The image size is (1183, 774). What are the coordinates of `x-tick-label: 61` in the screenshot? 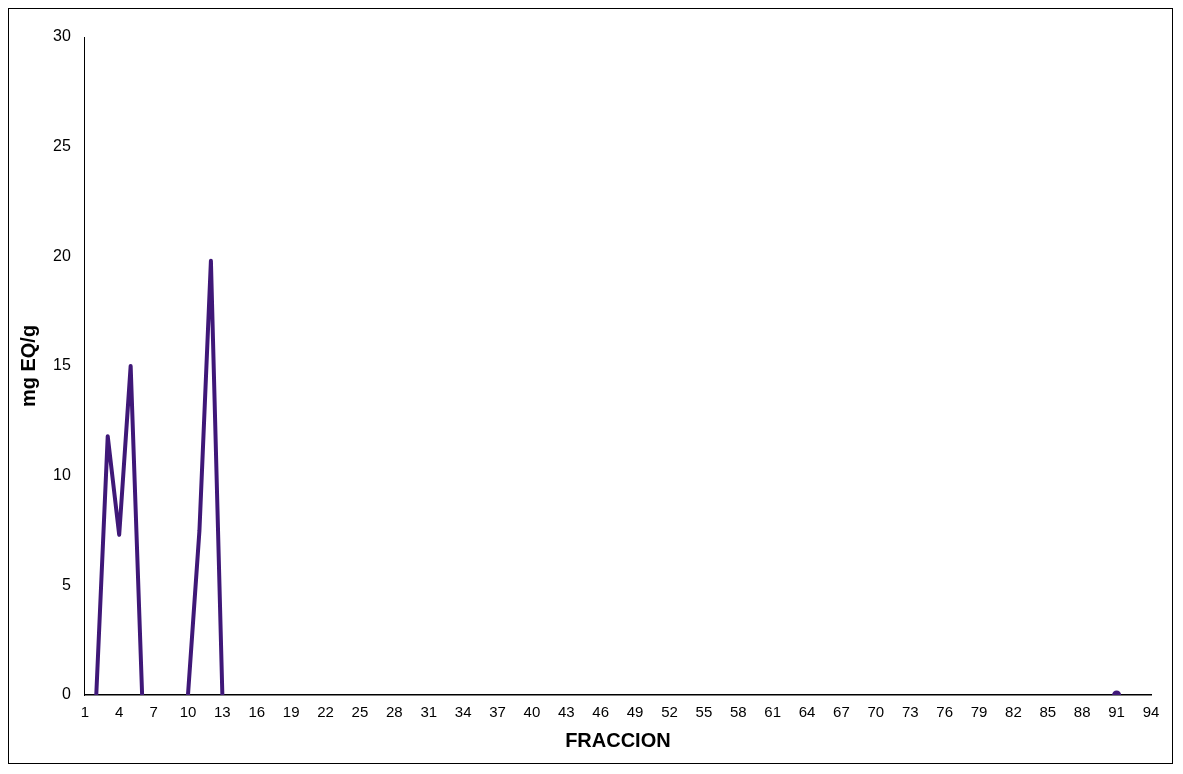 It's located at (773, 712).